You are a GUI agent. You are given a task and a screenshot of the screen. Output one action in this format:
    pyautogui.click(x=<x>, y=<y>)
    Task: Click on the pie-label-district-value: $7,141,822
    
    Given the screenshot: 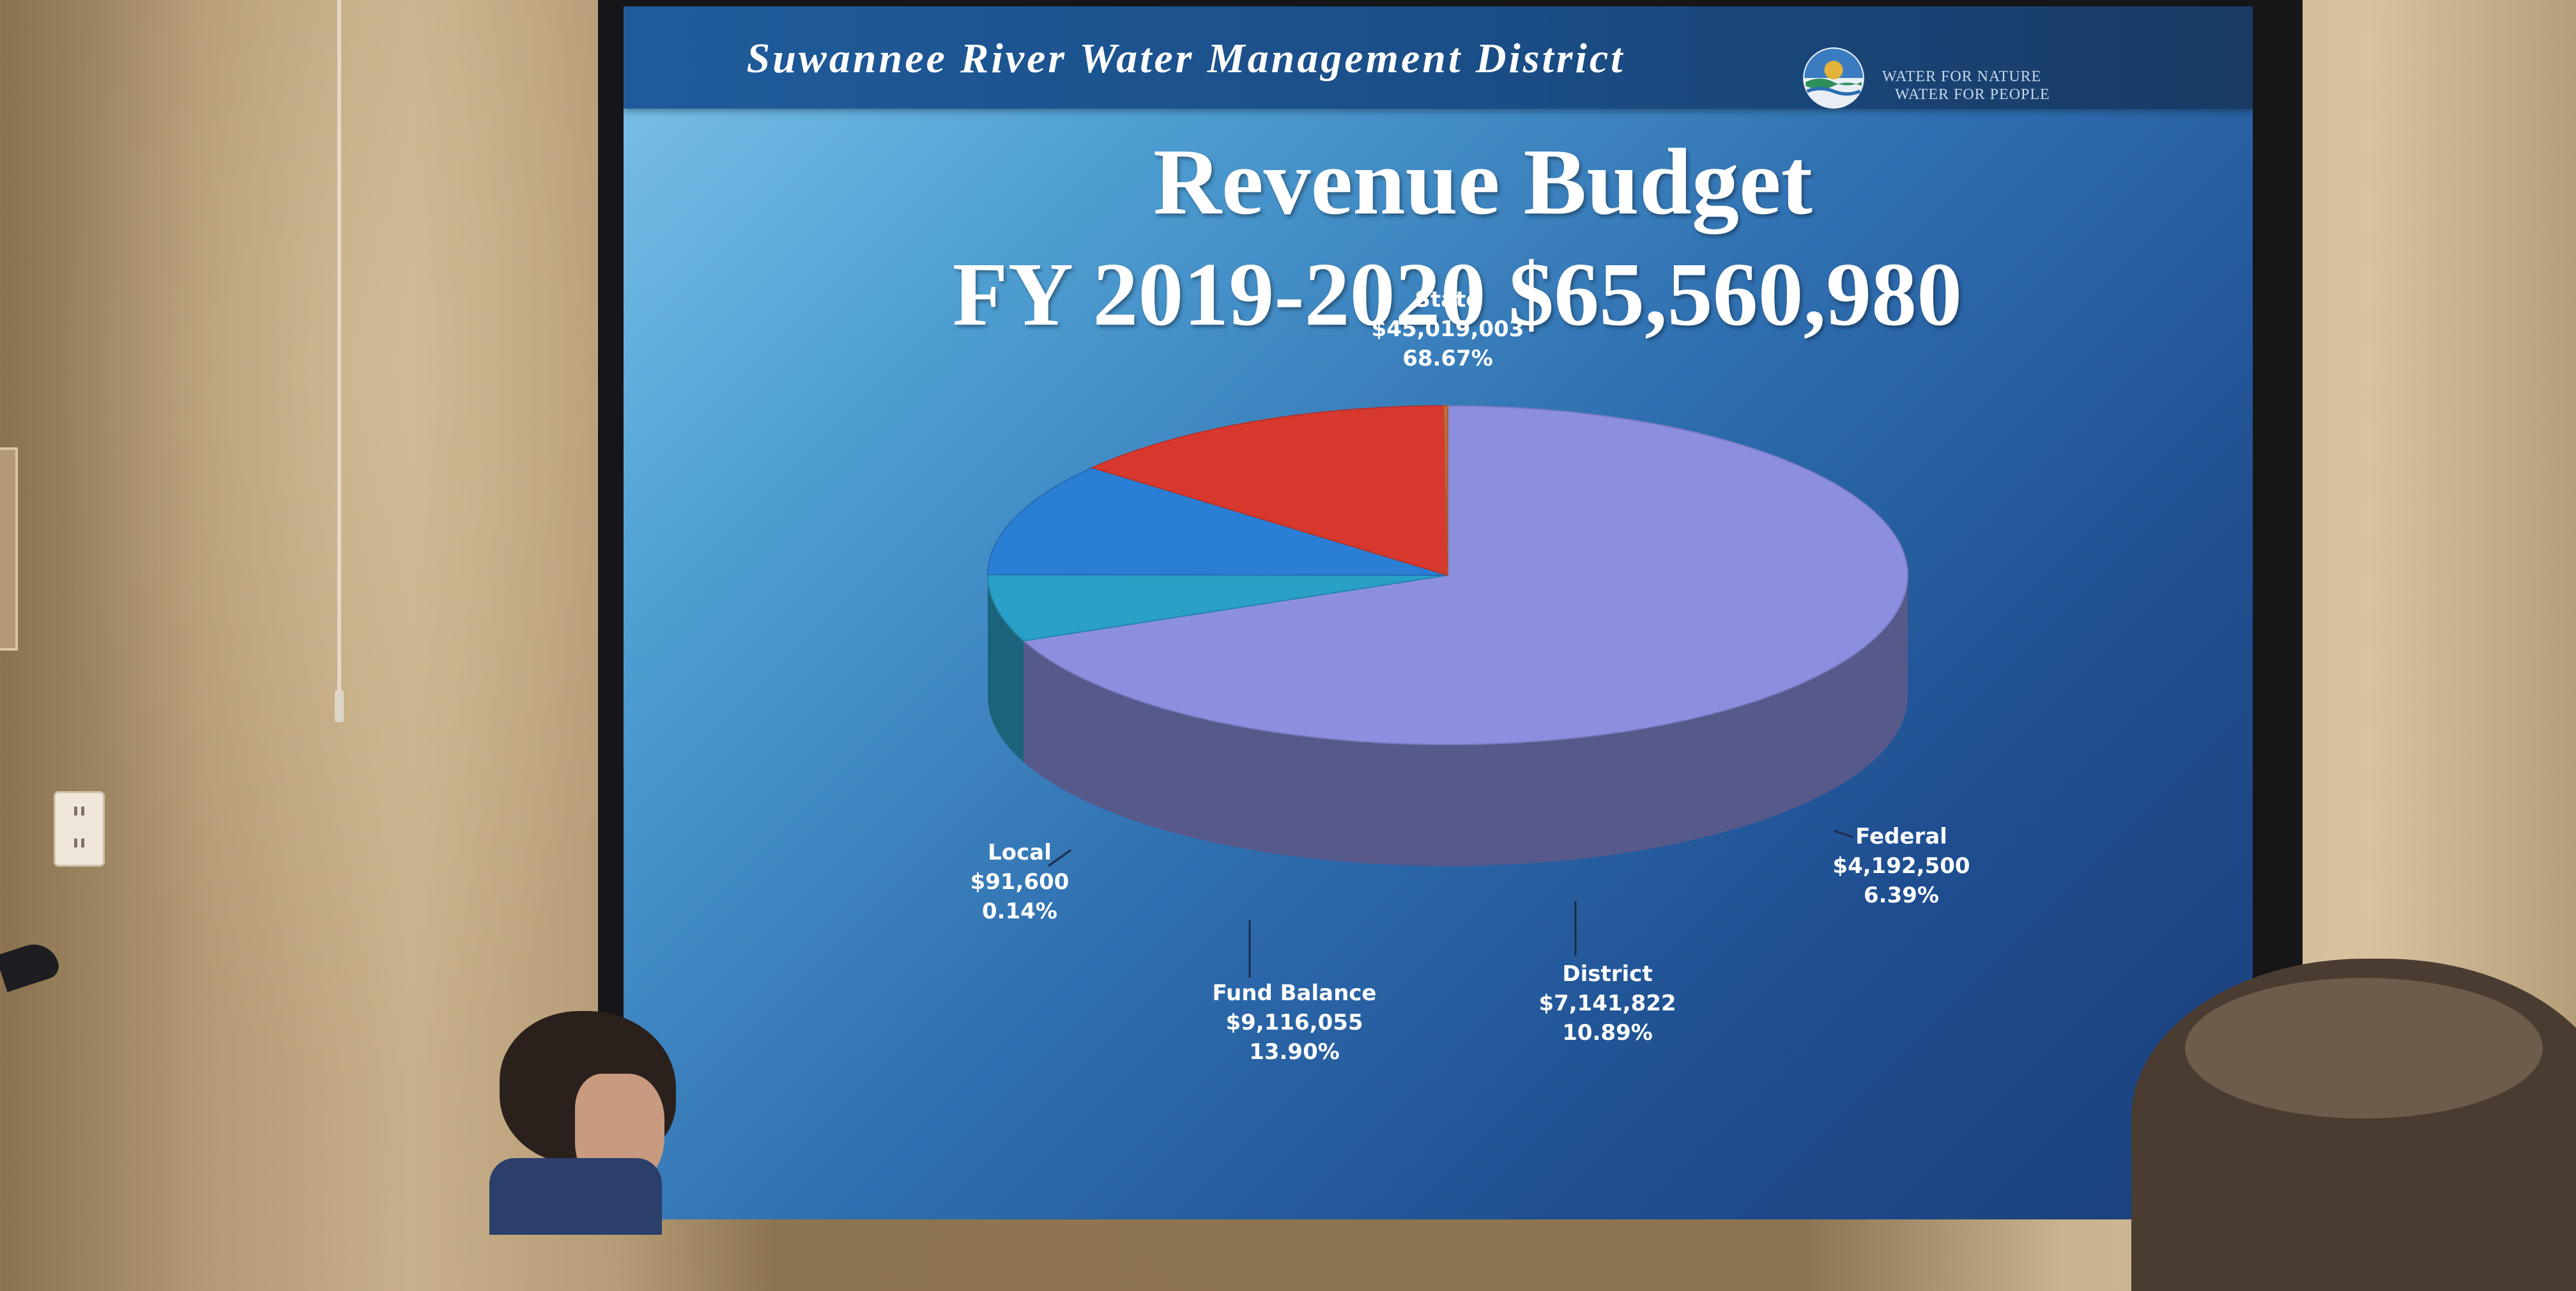 What is the action you would take?
    pyautogui.click(x=1607, y=1004)
    